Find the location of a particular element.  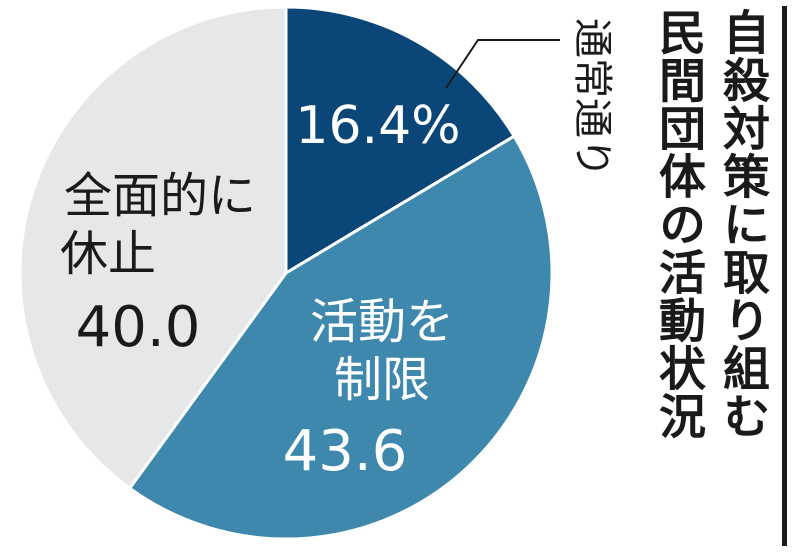

leader-line is located at coordinates (502, 64).